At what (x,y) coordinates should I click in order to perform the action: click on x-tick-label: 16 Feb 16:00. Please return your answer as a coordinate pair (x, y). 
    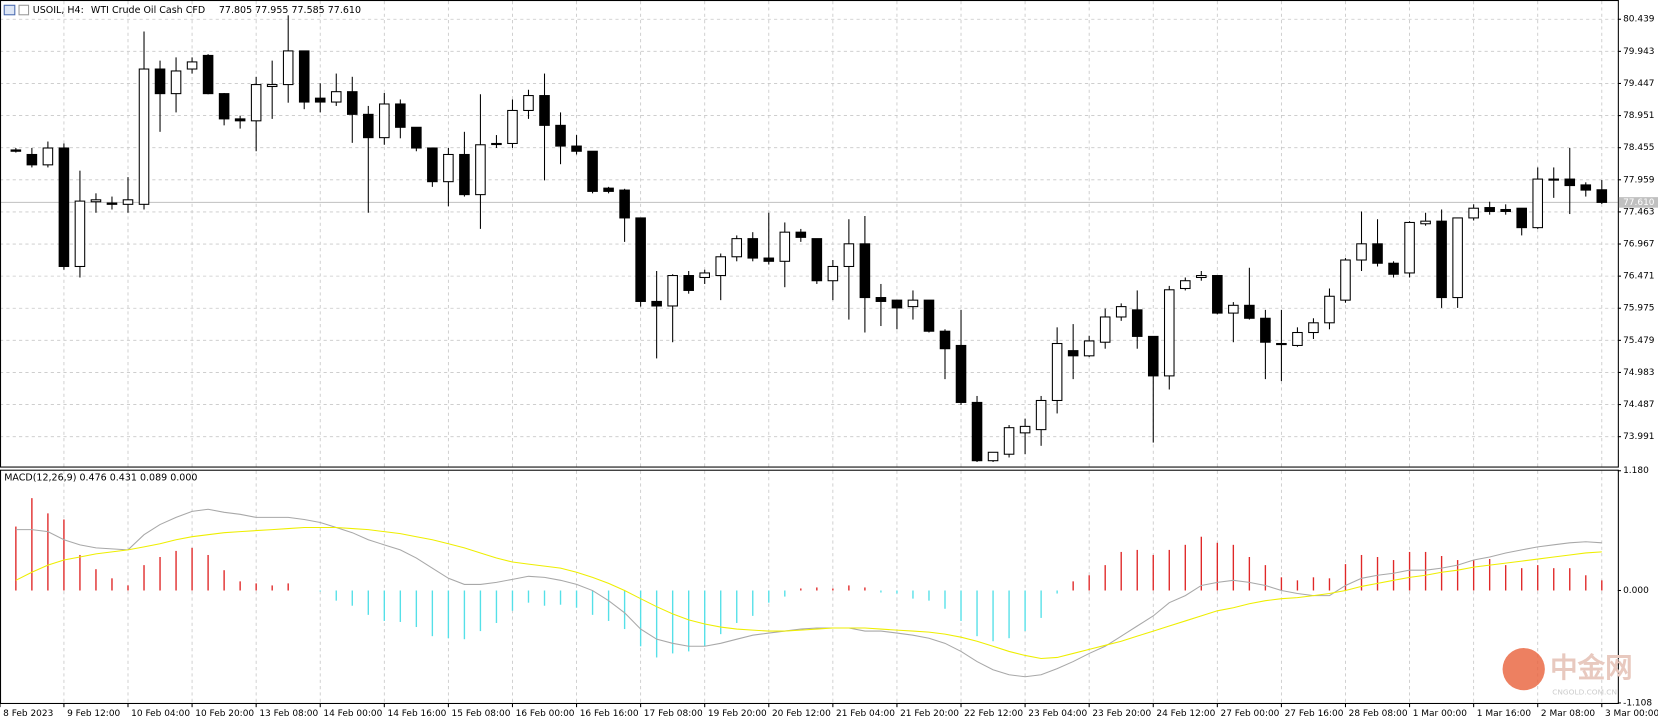
    Looking at the image, I should click on (609, 714).